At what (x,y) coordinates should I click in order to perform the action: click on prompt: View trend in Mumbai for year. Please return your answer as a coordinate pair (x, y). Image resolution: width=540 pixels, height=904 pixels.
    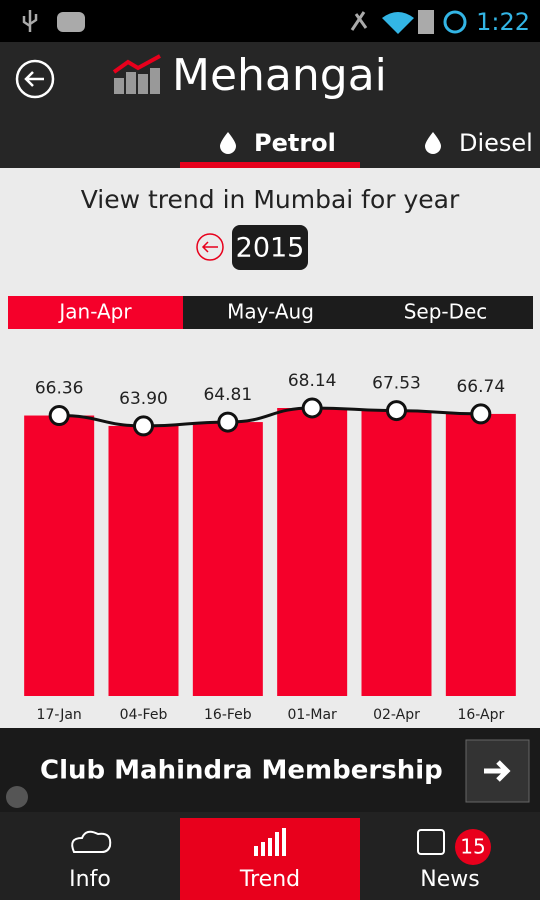
    Looking at the image, I should click on (270, 199).